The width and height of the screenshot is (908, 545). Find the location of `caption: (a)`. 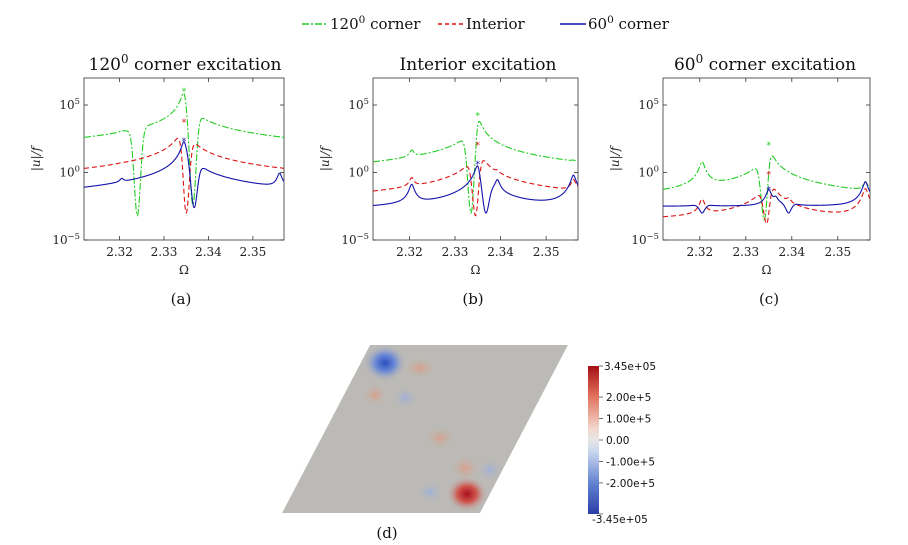

caption: (a) is located at coordinates (181, 299).